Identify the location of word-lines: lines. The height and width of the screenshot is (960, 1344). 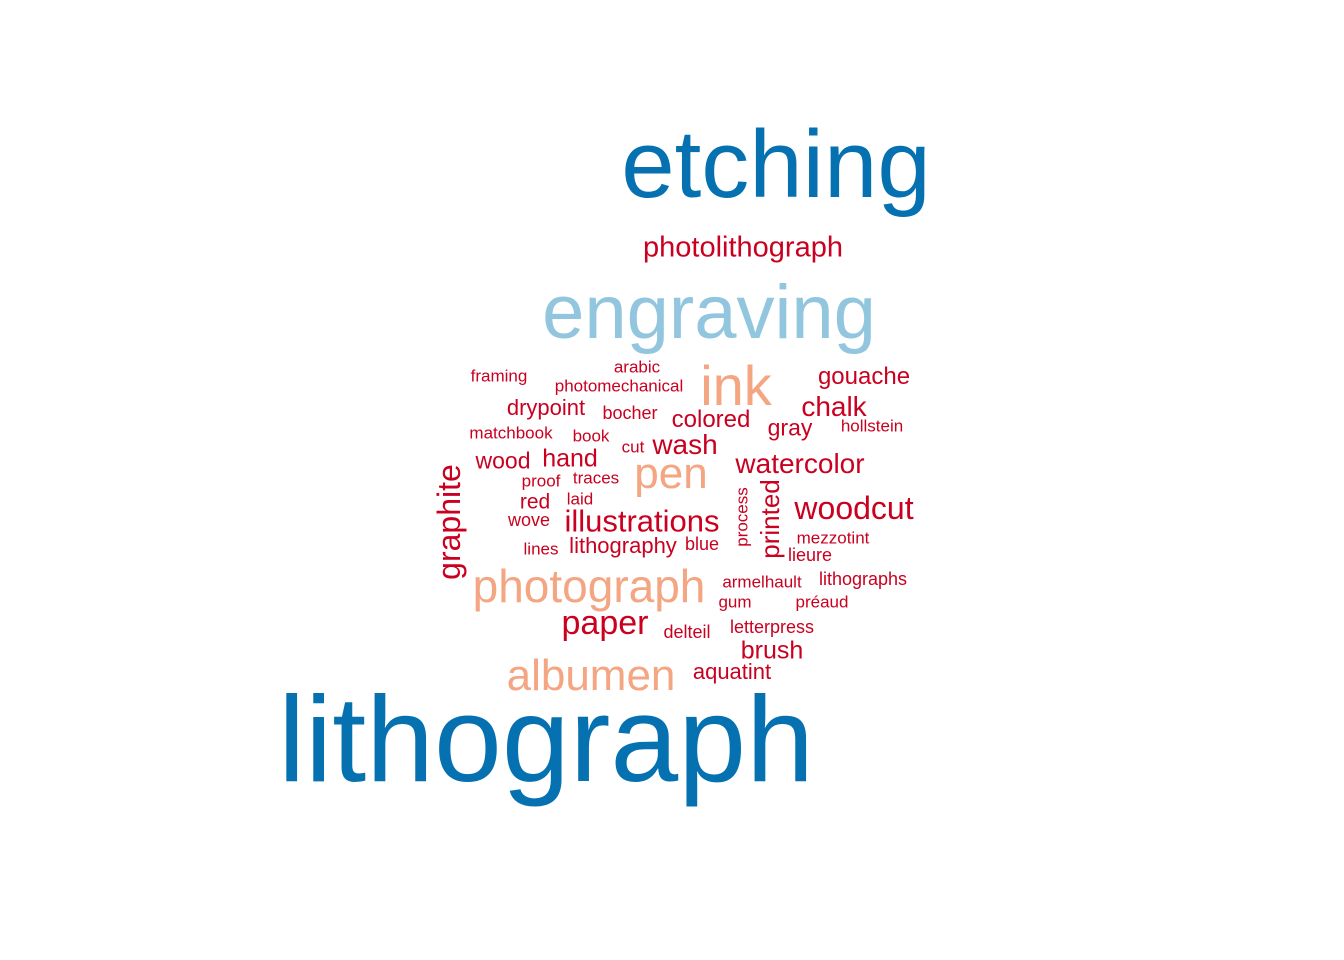
(541, 549).